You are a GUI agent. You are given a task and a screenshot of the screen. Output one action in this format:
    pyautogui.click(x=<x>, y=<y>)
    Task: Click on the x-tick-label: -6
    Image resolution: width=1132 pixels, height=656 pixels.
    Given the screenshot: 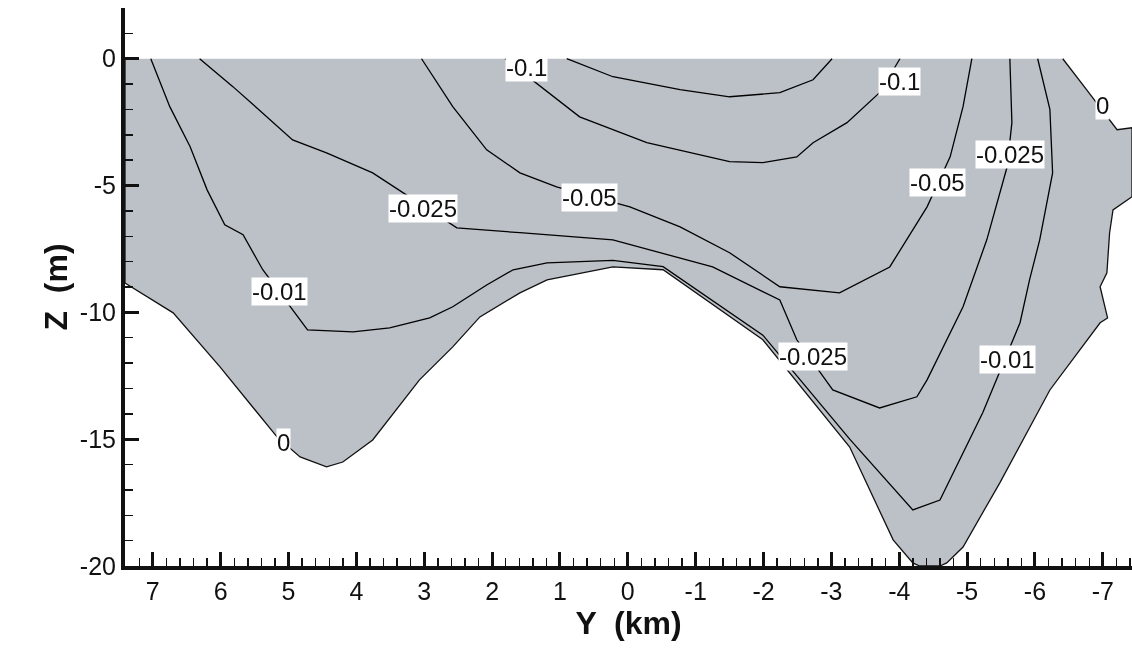 What is the action you would take?
    pyautogui.click(x=1035, y=591)
    